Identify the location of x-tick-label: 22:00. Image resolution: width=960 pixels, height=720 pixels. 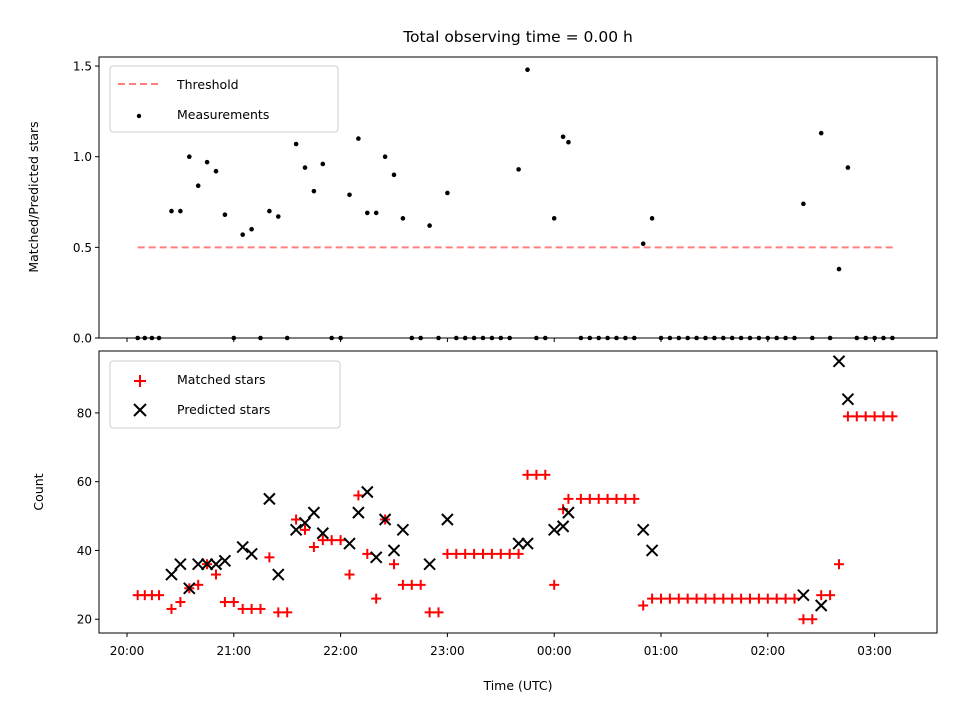
(340, 651).